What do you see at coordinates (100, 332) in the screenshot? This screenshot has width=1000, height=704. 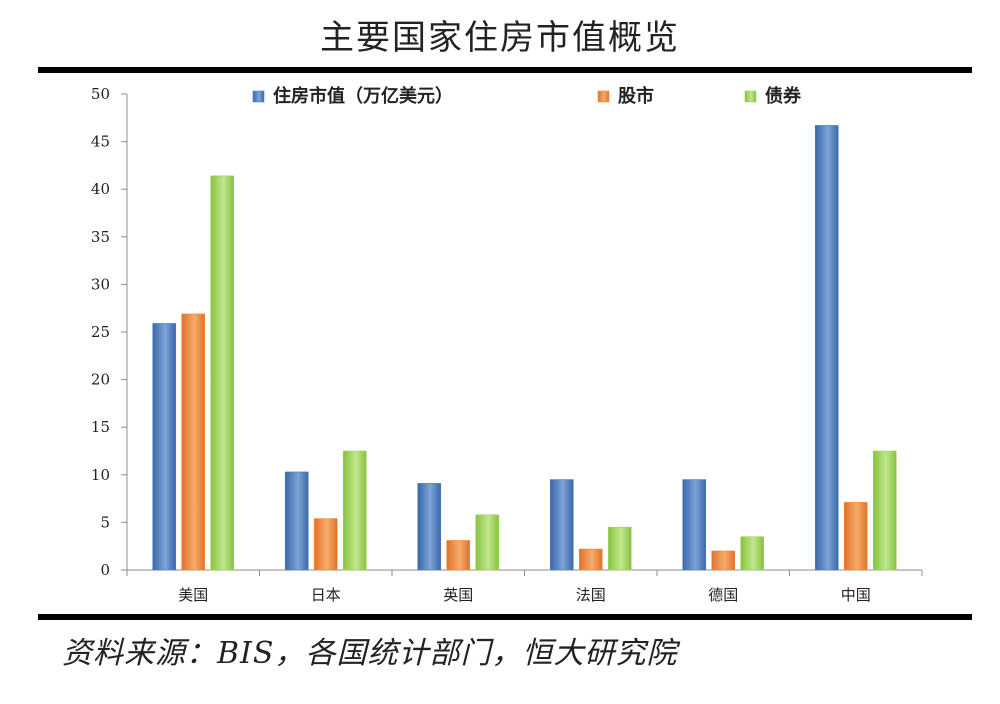 I see `y-tick-label: 25` at bounding box center [100, 332].